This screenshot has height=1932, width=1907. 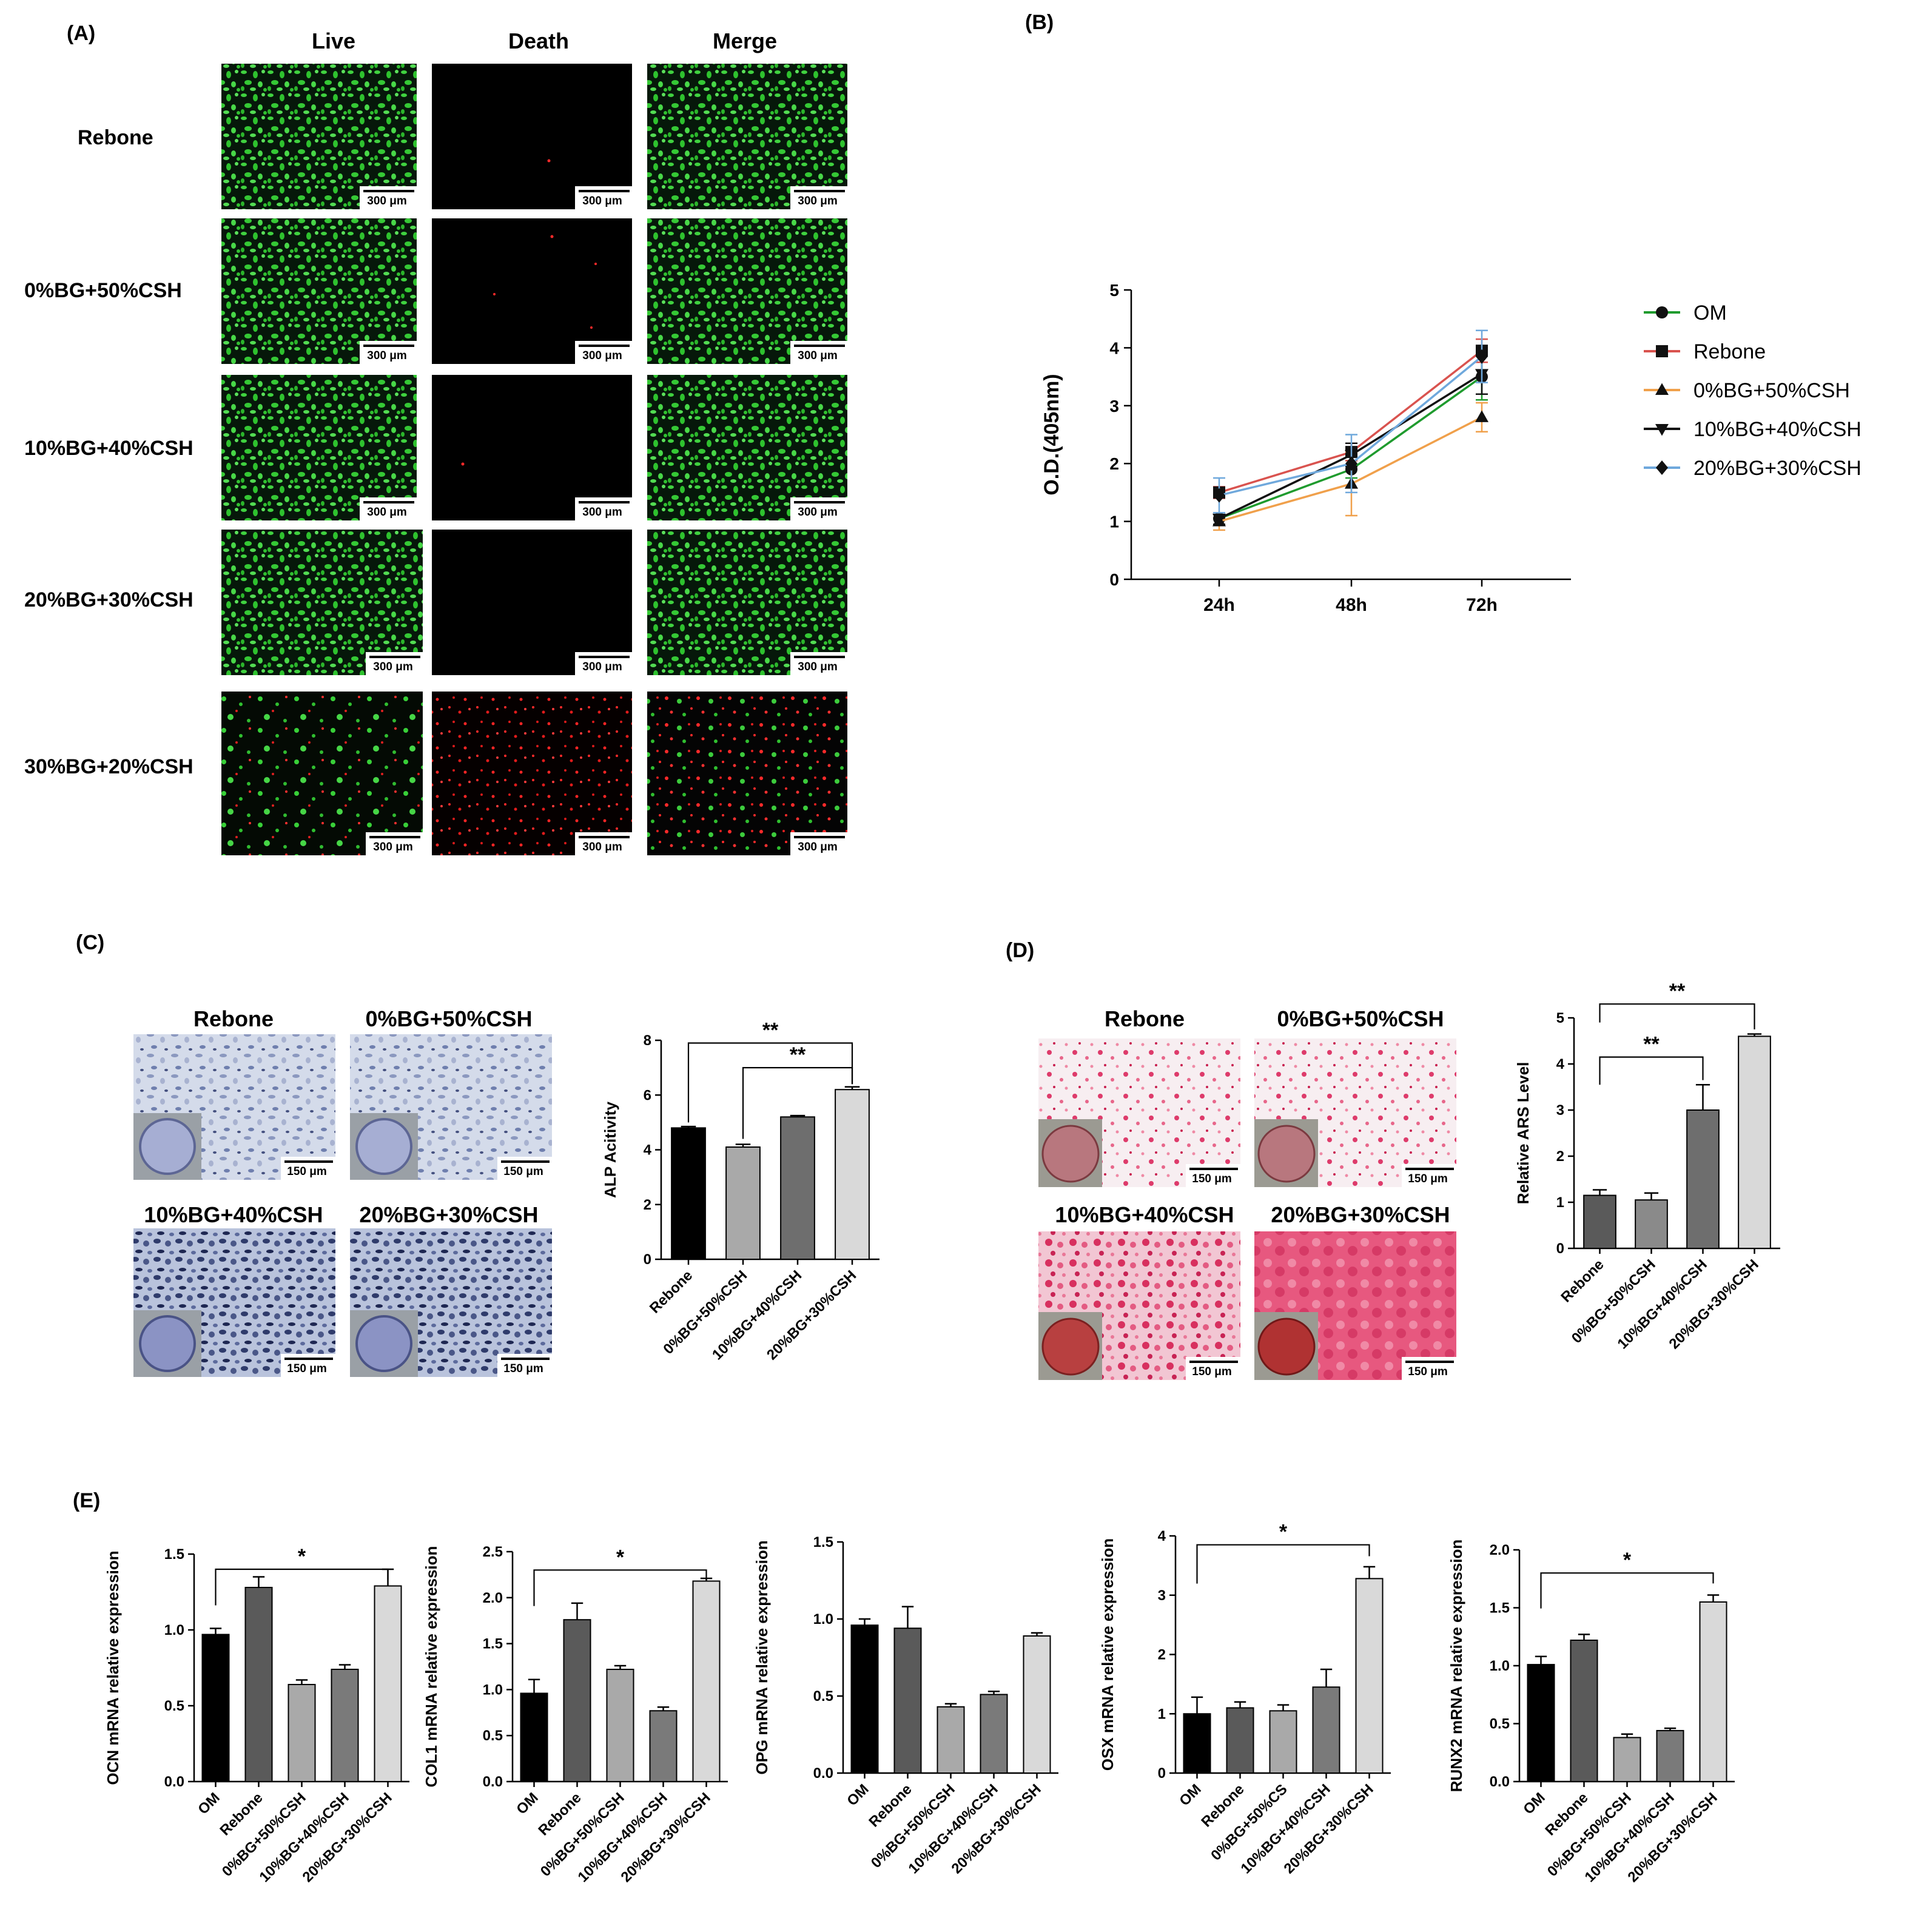 What do you see at coordinates (1212, 1371) in the screenshot?
I see `scalebar-d-2-label: 150 μm` at bounding box center [1212, 1371].